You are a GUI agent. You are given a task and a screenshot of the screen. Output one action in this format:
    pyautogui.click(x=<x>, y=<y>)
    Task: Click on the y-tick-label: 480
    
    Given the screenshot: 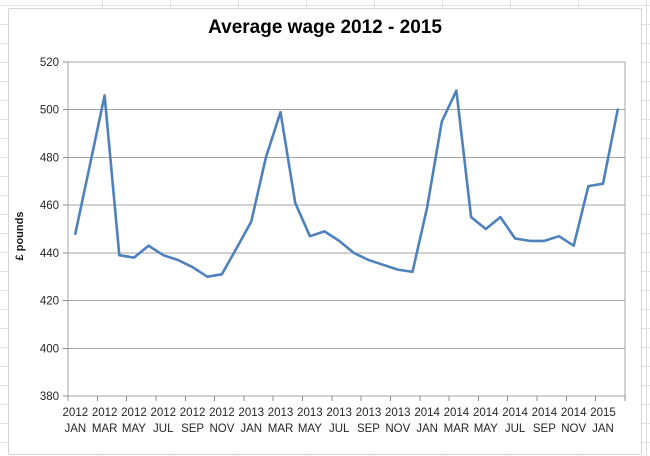 What is the action you would take?
    pyautogui.click(x=49, y=158)
    